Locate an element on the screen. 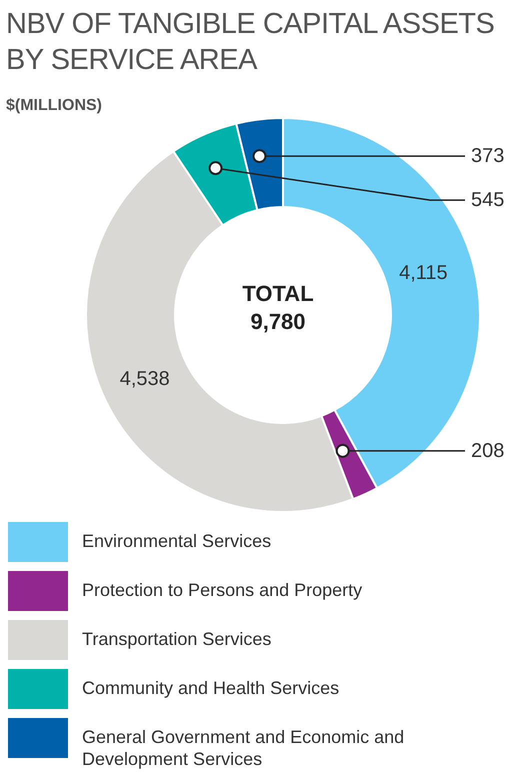  legend-label: Community and Health Services is located at coordinates (211, 688).